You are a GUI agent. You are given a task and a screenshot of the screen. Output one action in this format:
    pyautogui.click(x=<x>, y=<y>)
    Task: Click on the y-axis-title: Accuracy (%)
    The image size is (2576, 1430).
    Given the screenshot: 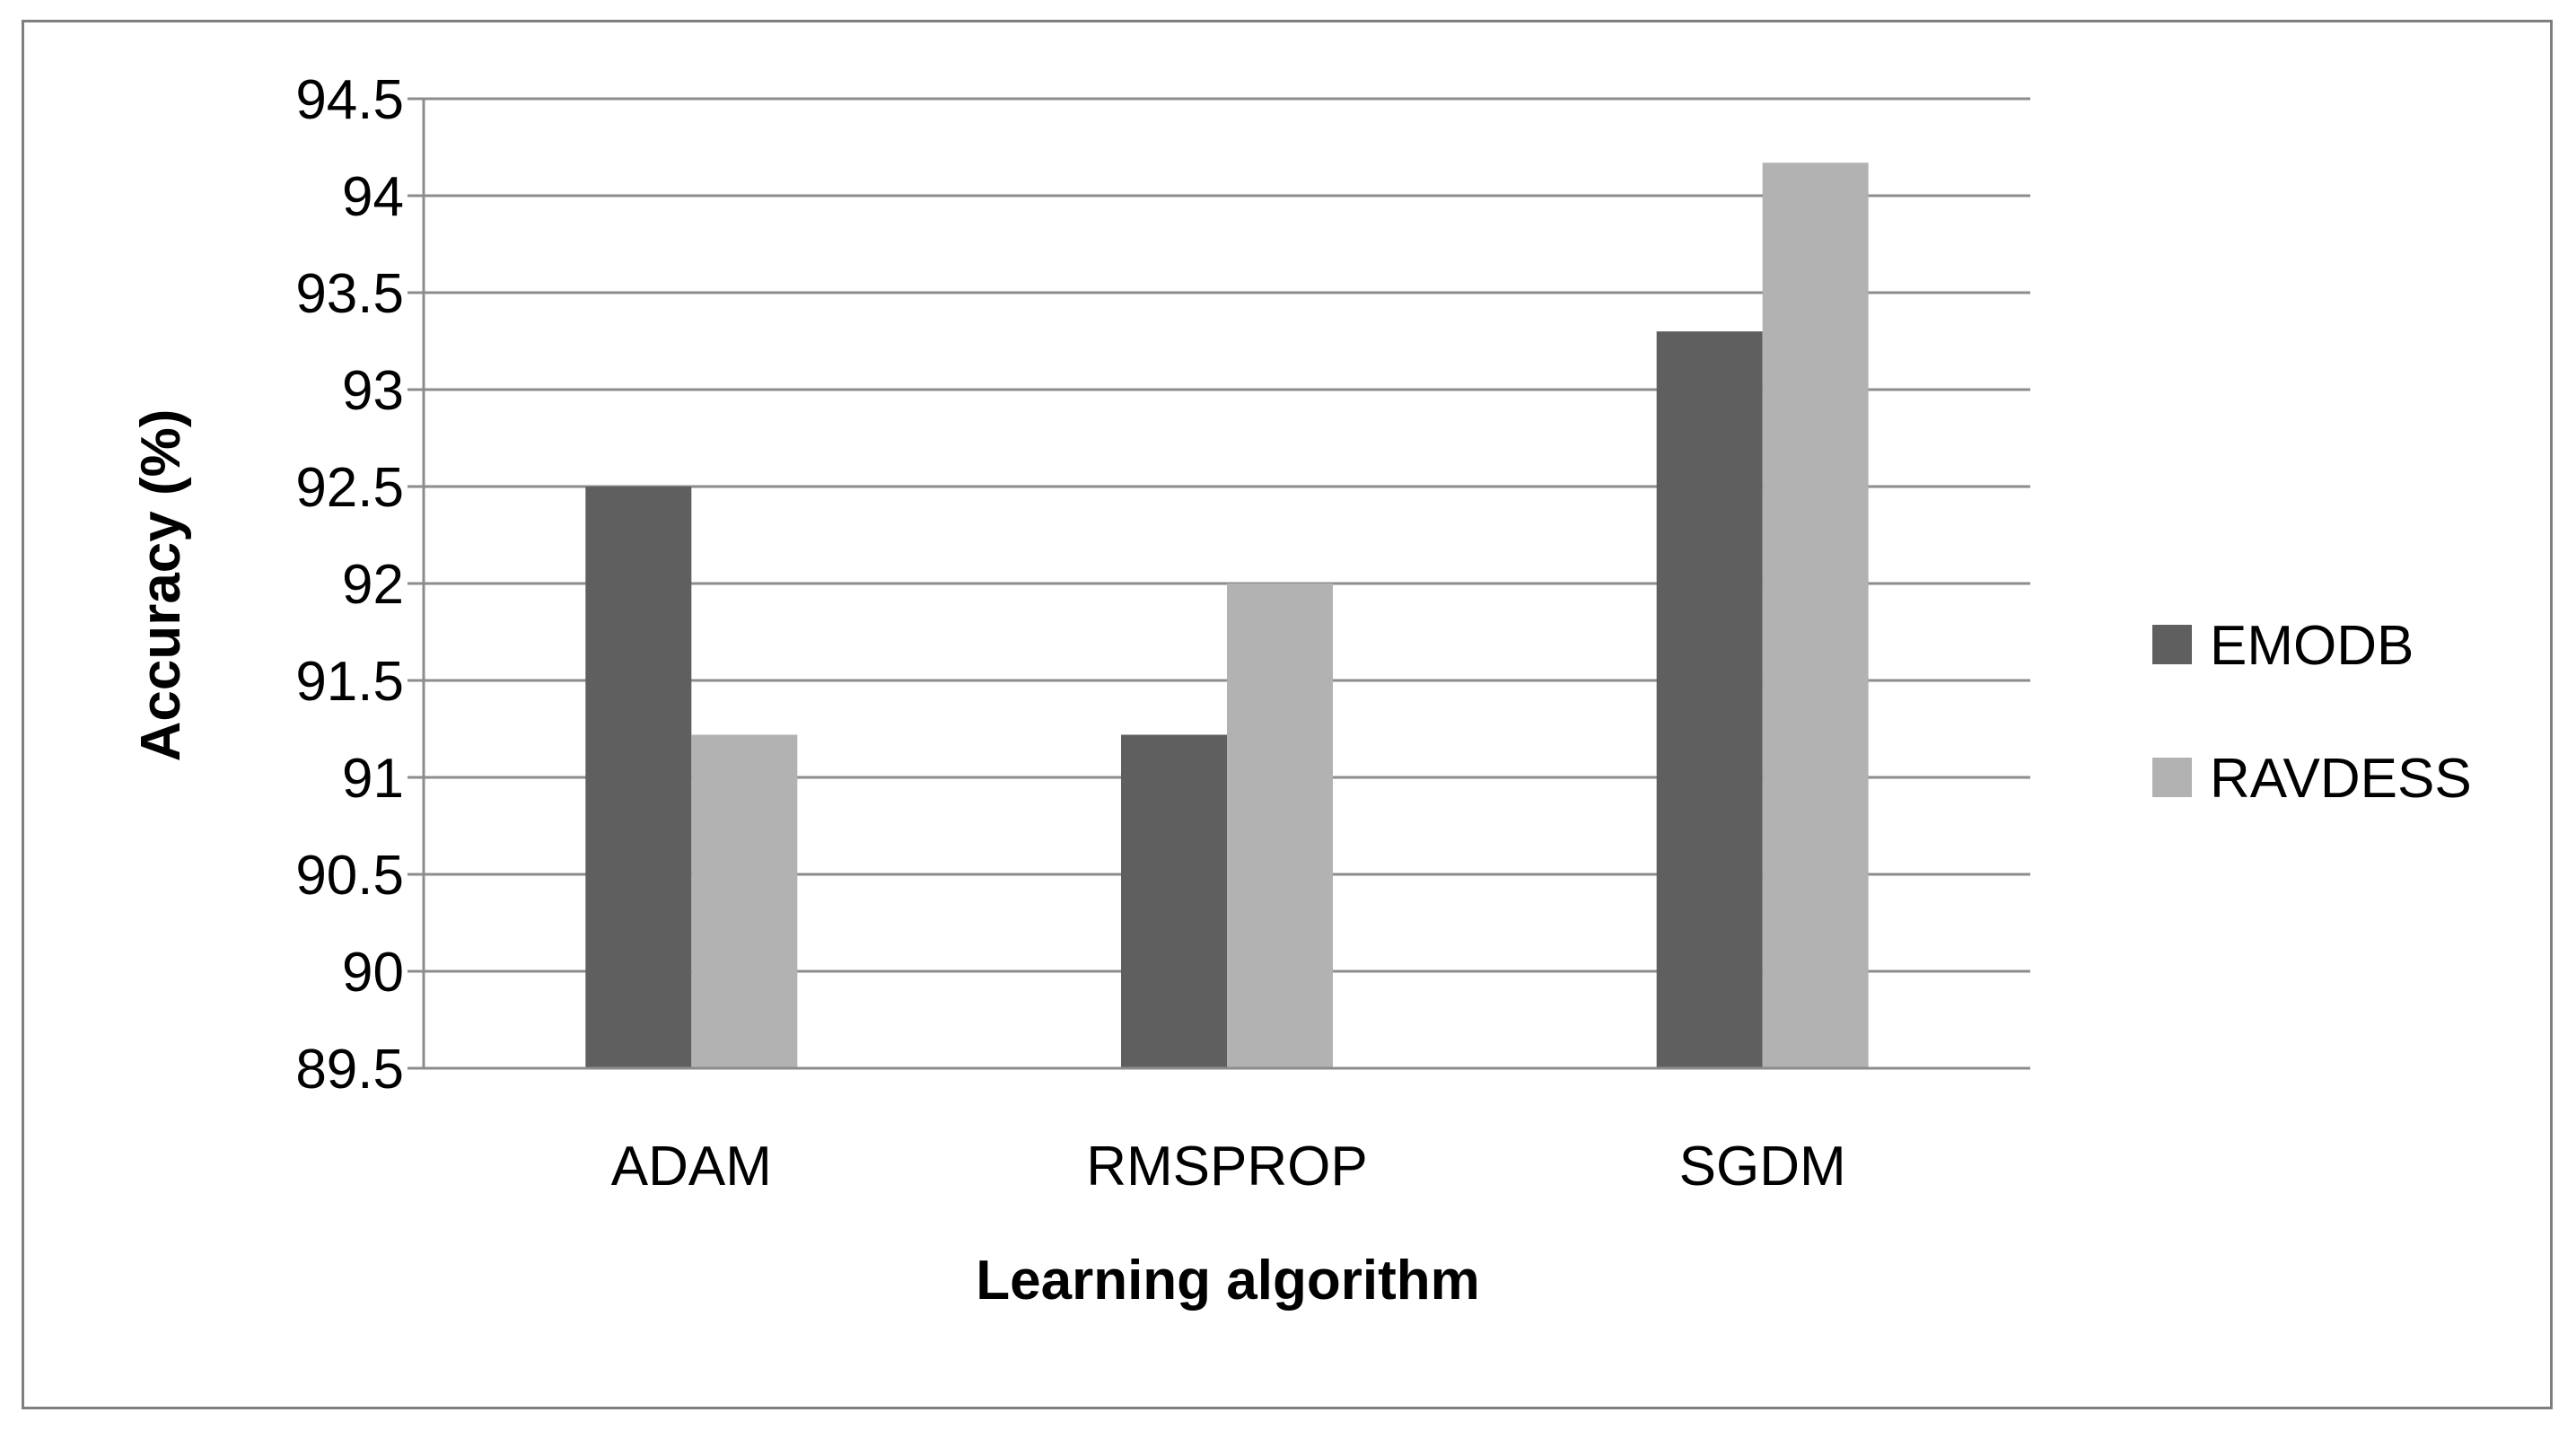 What is the action you would take?
    pyautogui.click(x=161, y=586)
    